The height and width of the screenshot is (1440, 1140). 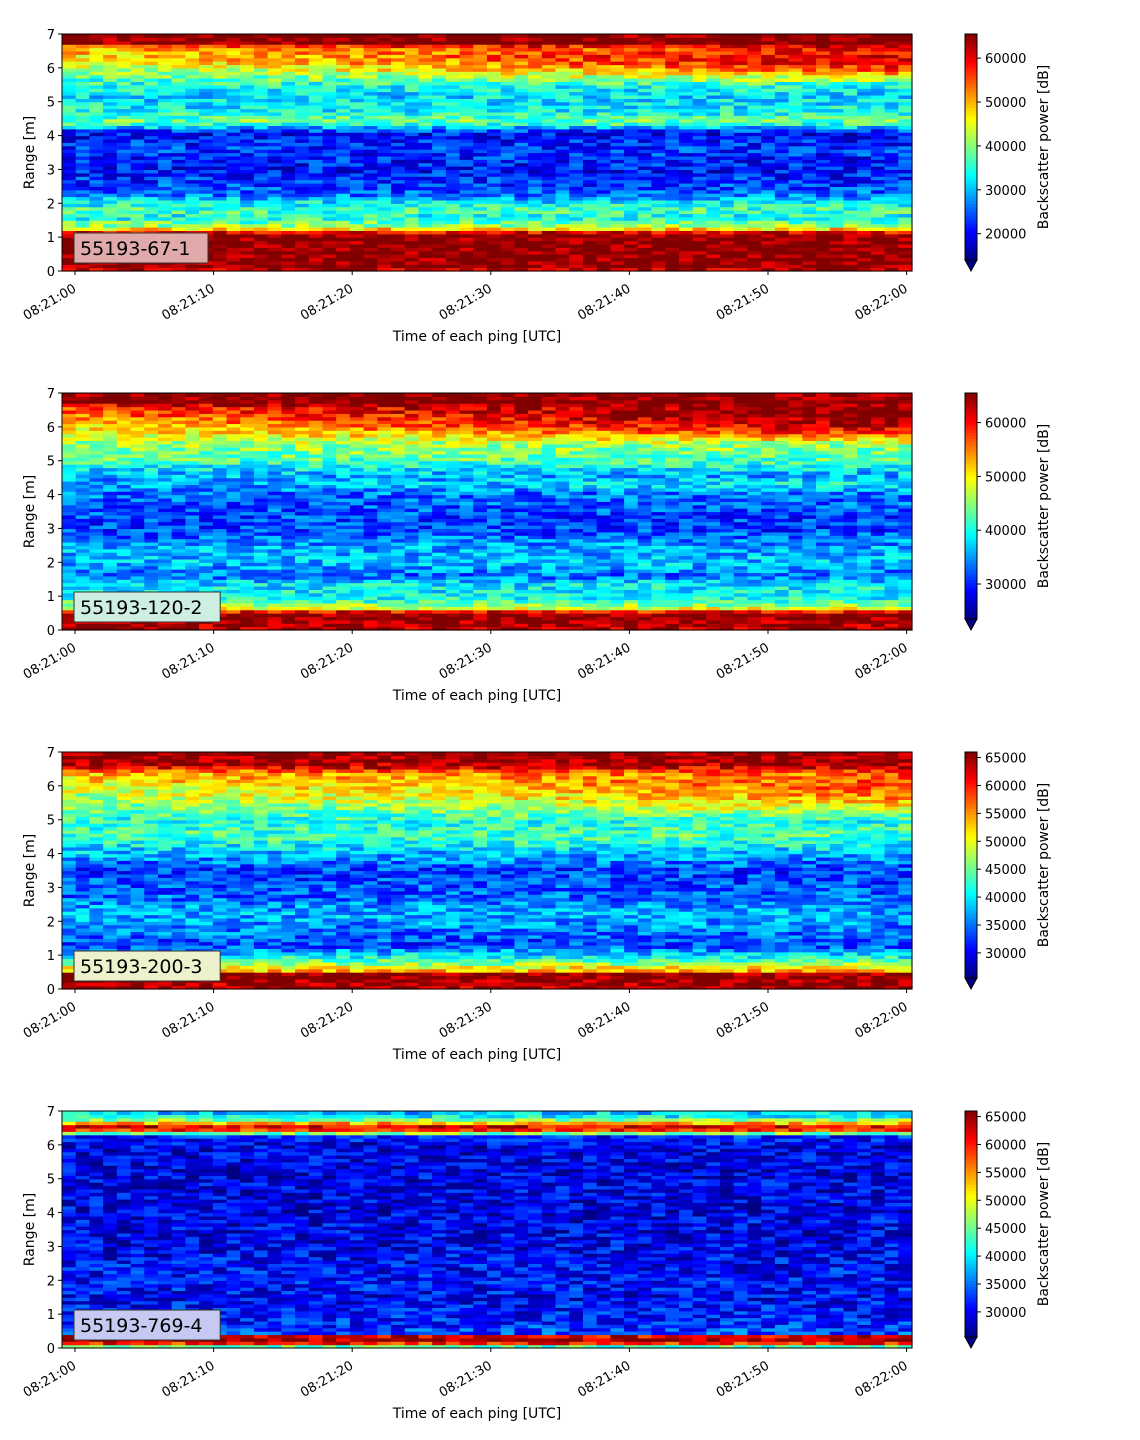 What do you see at coordinates (882, 302) in the screenshot?
I see `x-tick-label: 08:22:00` at bounding box center [882, 302].